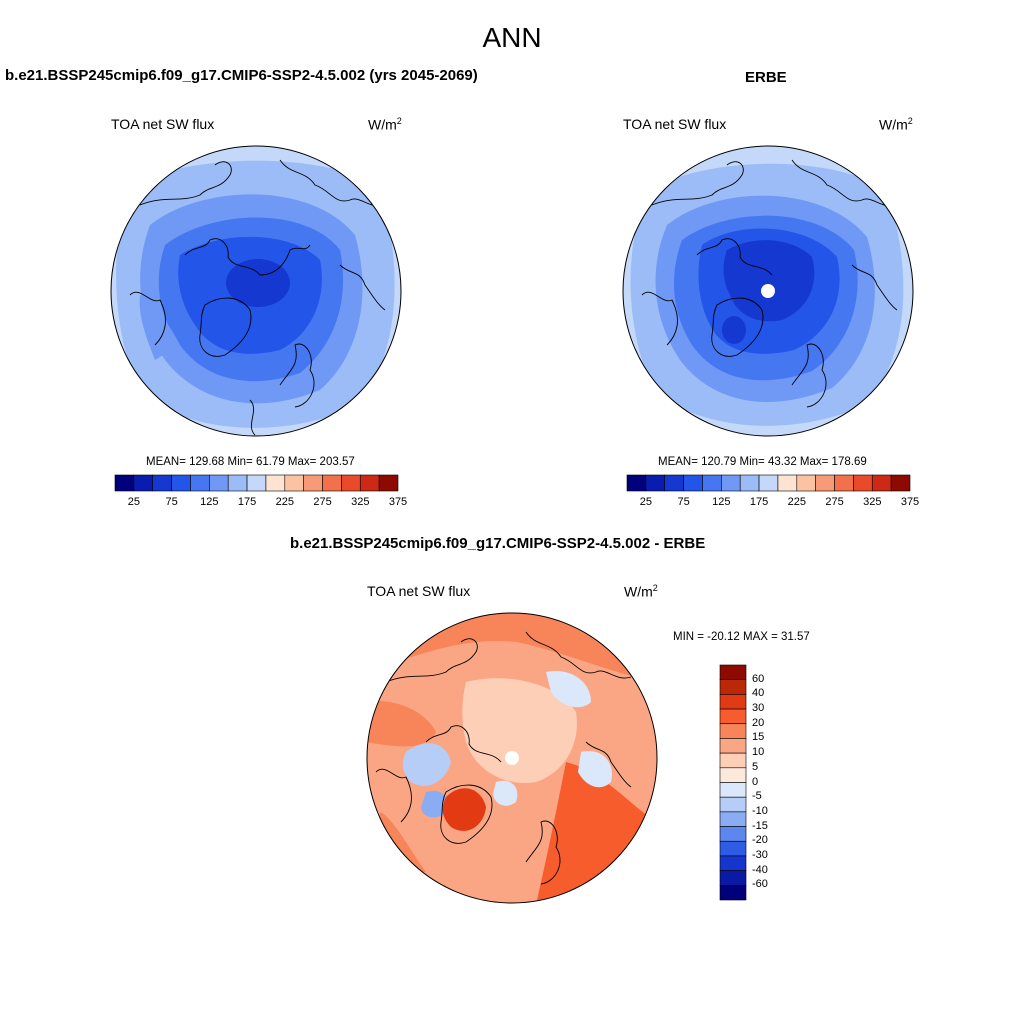 The width and height of the screenshot is (1024, 1024). Describe the element at coordinates (760, 825) in the screenshot. I see `colorbar-tick-label: -15` at that location.